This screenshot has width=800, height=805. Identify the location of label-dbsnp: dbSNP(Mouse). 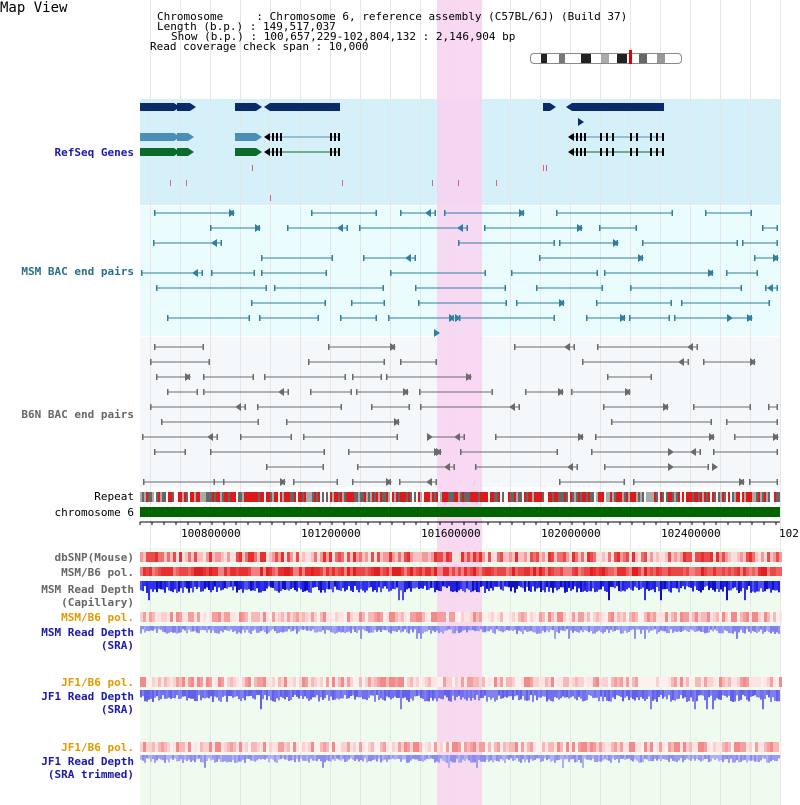
(94, 557).